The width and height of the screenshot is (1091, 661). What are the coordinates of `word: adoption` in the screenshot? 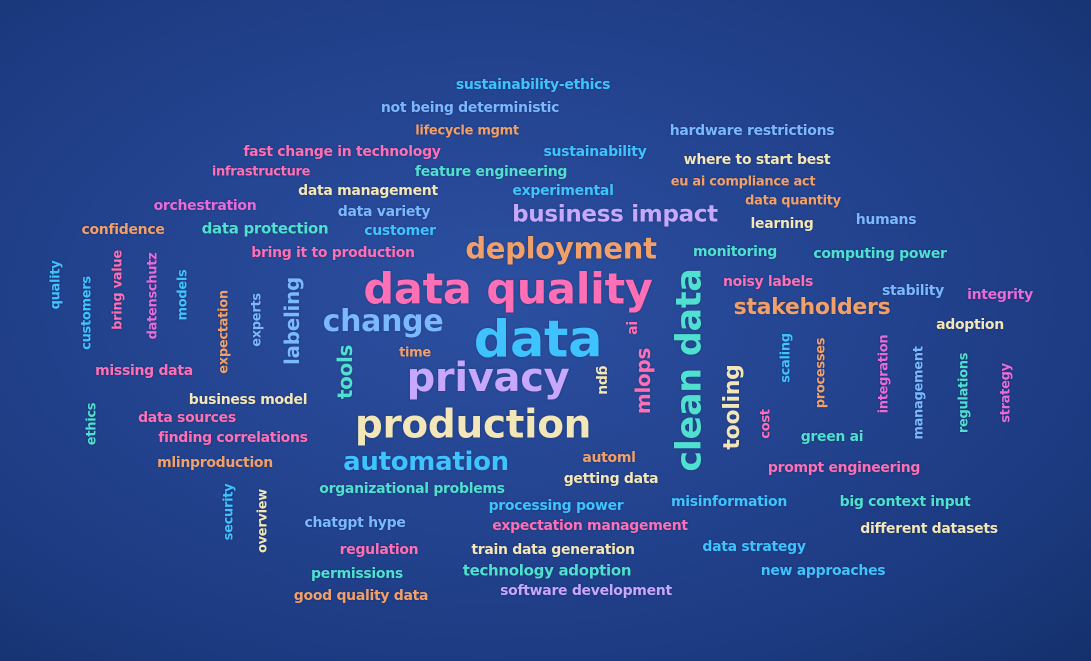 It's located at (970, 325).